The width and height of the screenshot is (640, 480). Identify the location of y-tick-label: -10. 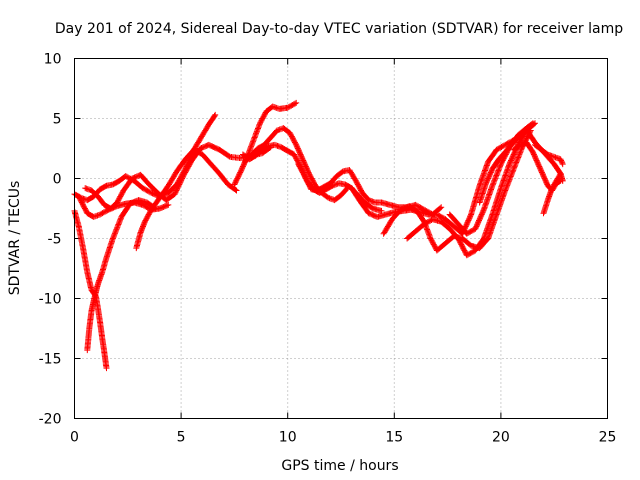
(50, 300).